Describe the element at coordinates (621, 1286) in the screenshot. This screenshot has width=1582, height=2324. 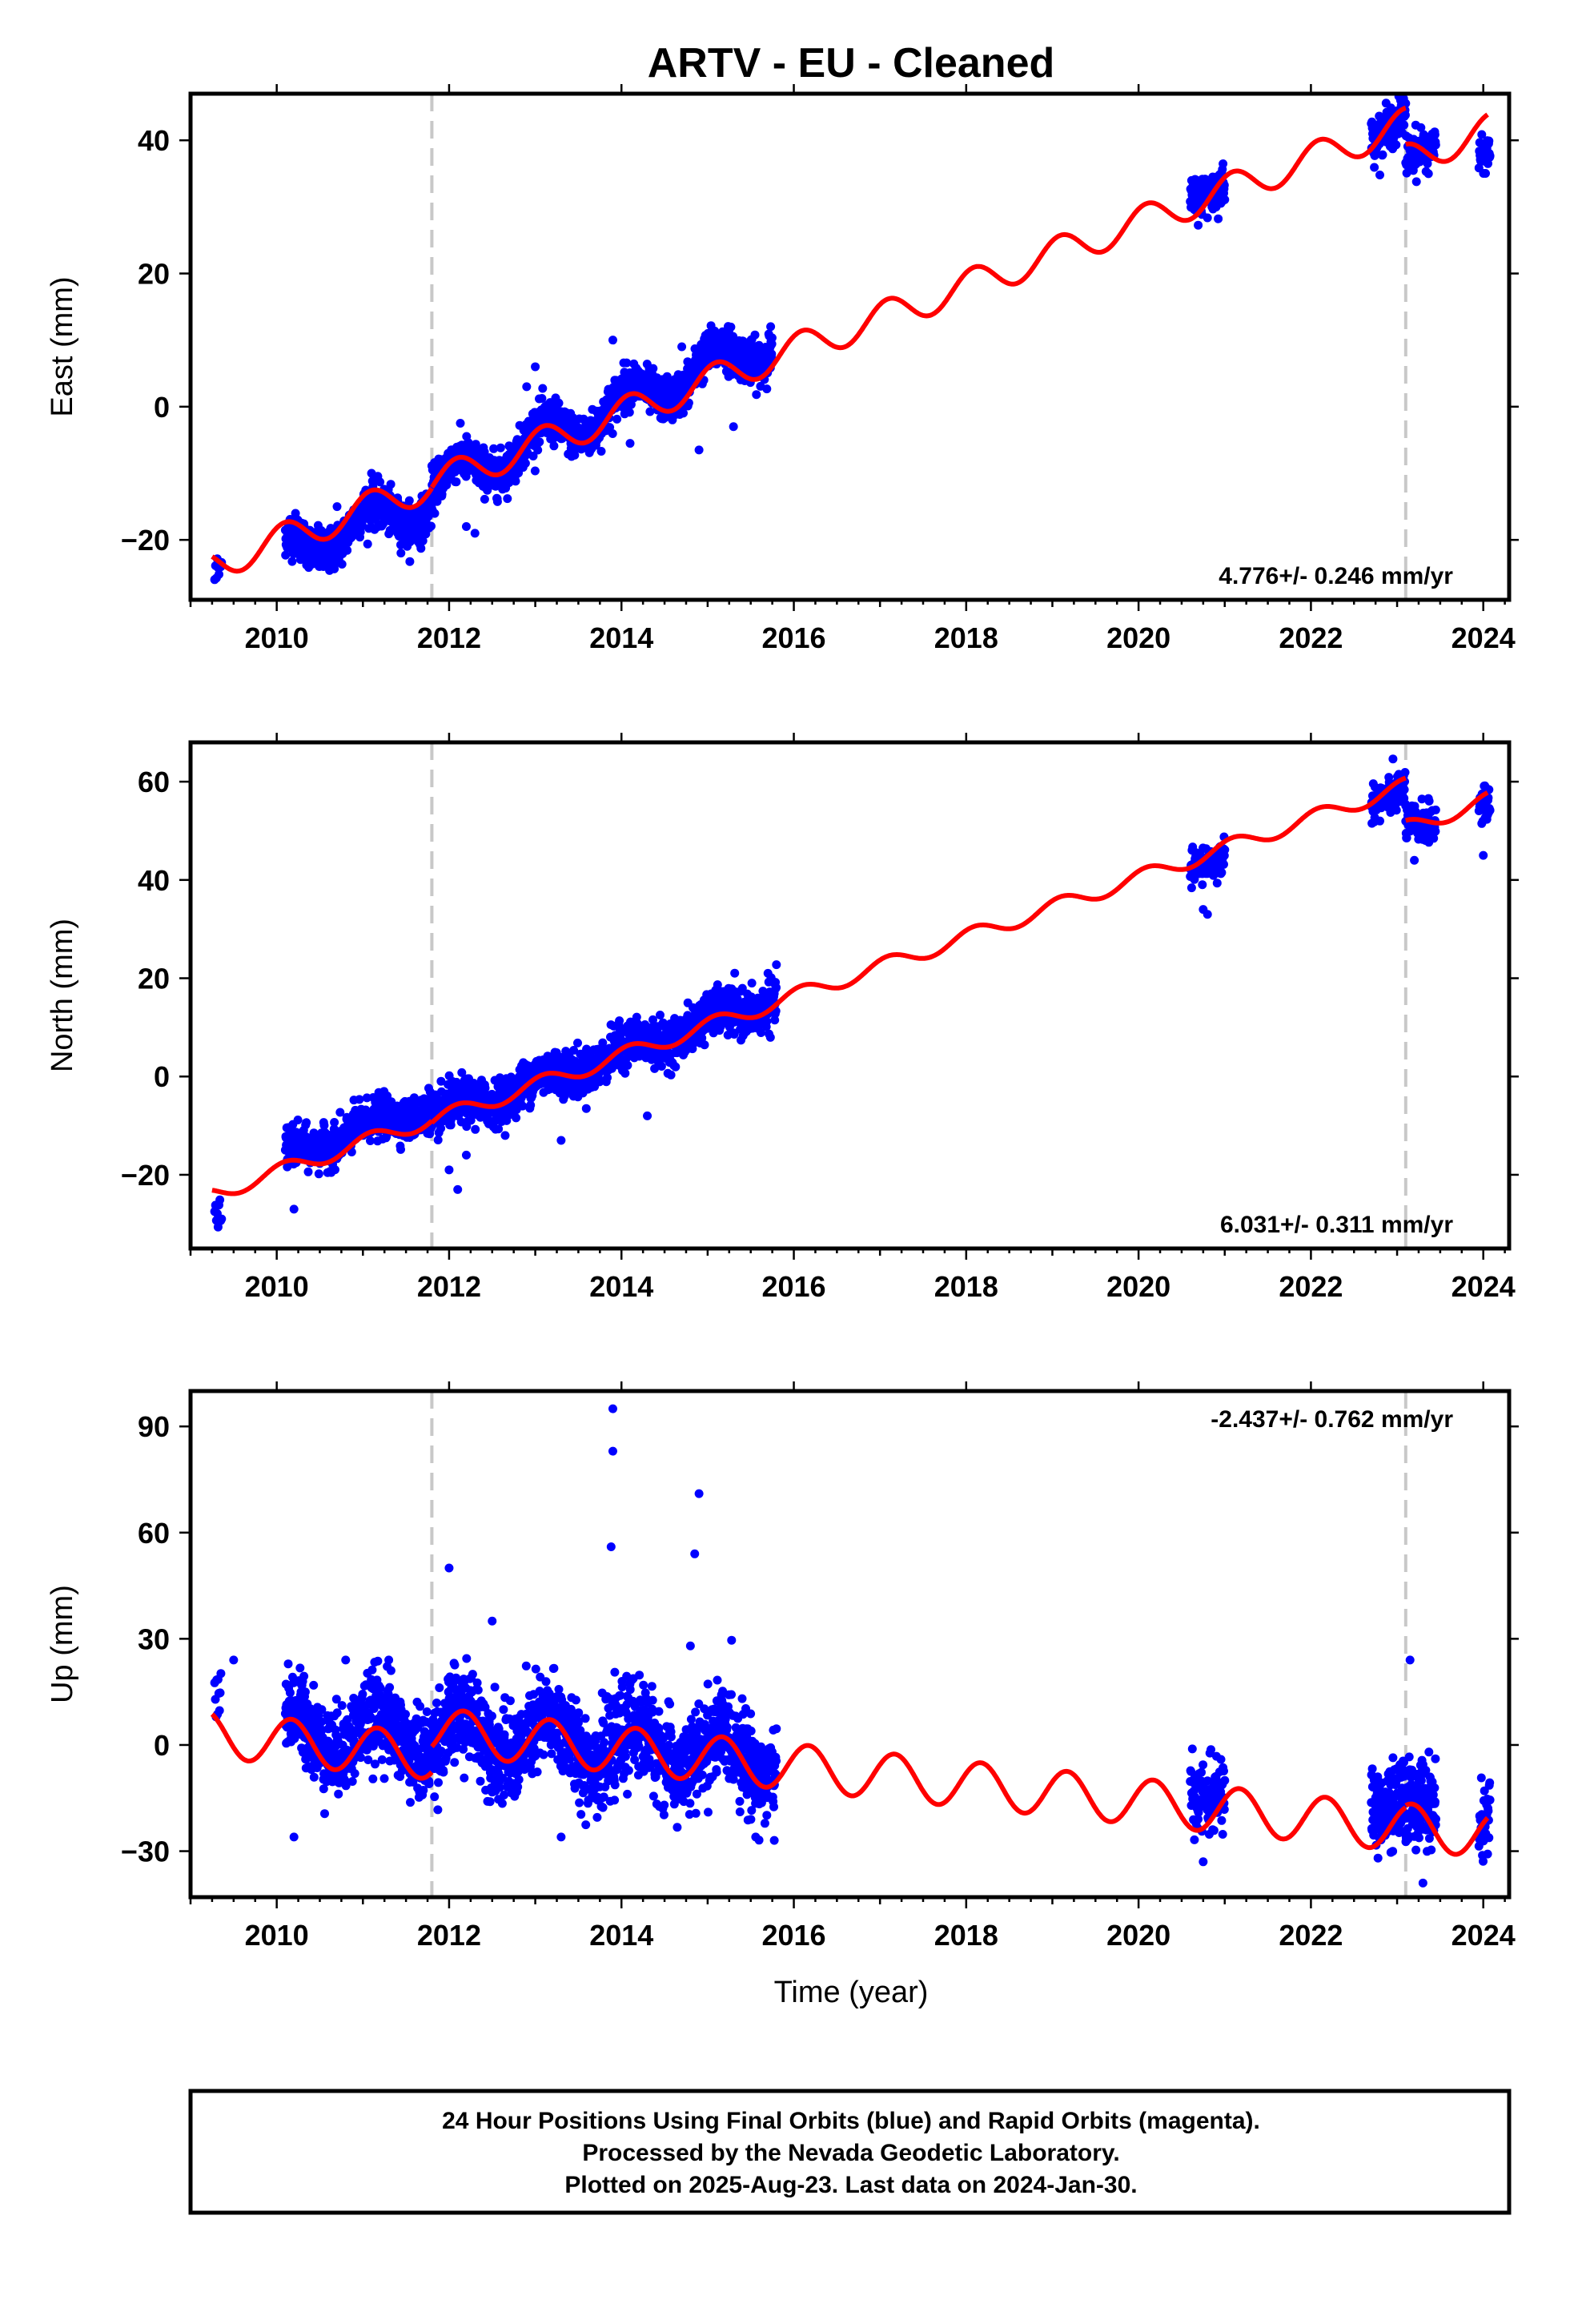
I see `x-tick-label: 2014` at that location.